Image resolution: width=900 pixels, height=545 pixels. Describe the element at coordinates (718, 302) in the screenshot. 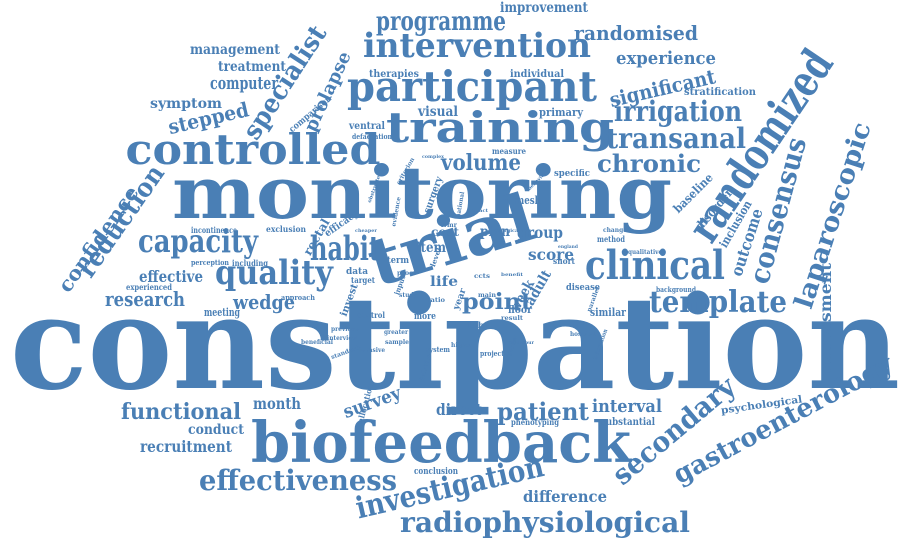

I see `word-template: template` at that location.